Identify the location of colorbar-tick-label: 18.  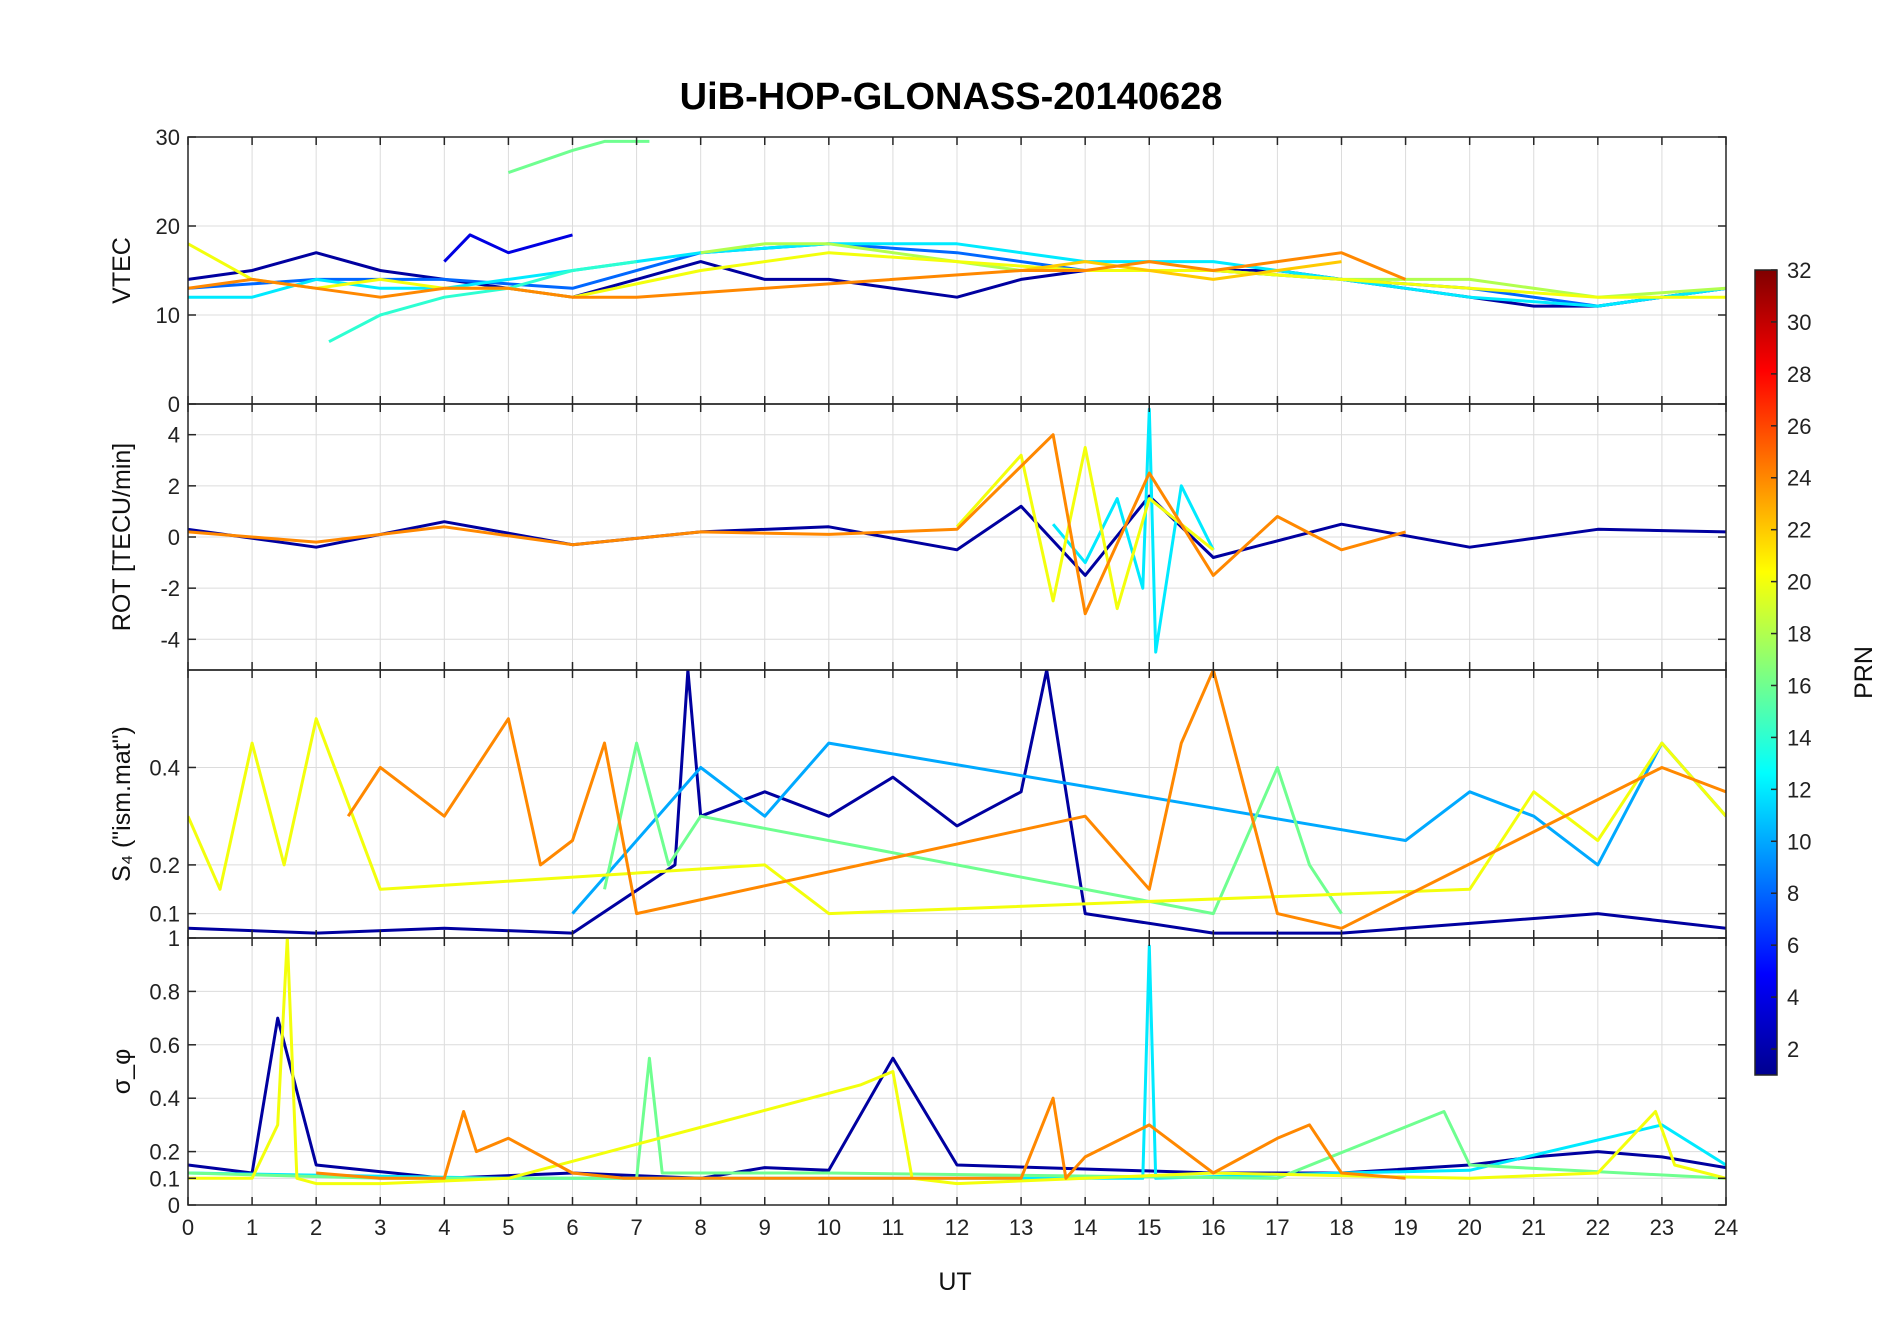
(1799, 634).